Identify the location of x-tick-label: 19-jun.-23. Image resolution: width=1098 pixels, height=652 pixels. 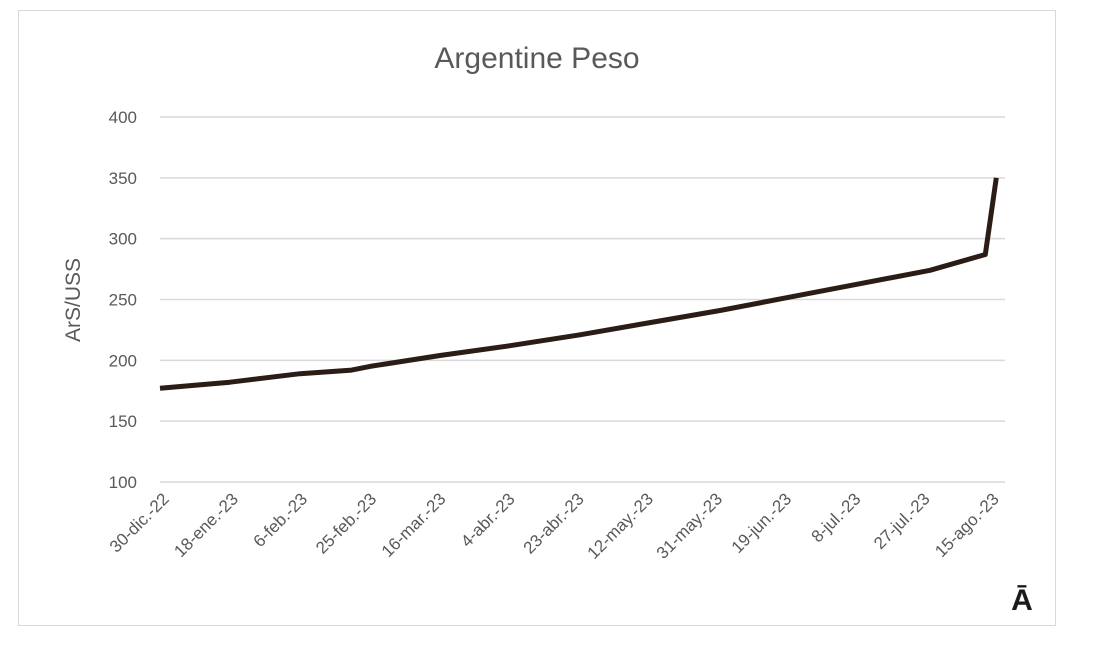
(762, 523).